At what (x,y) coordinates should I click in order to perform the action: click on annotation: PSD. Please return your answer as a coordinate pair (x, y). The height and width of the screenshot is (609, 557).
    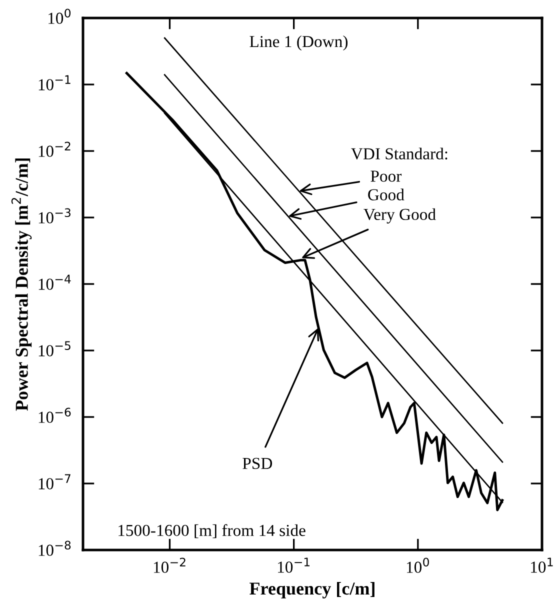
    Looking at the image, I should click on (257, 464).